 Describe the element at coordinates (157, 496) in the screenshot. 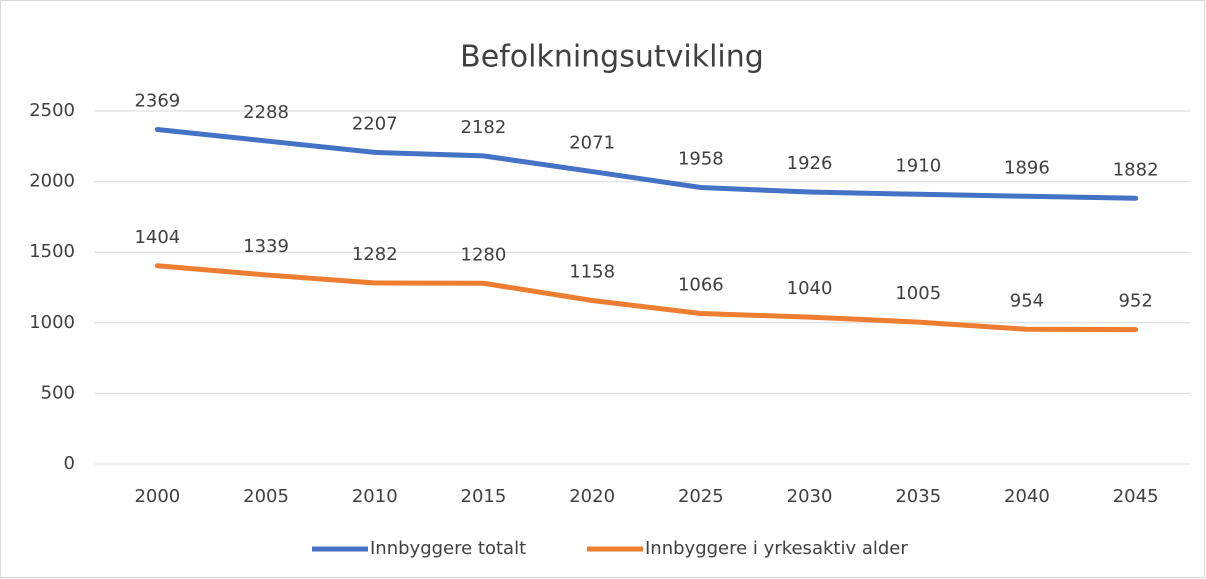

I see `x-tick-label: 2000` at that location.